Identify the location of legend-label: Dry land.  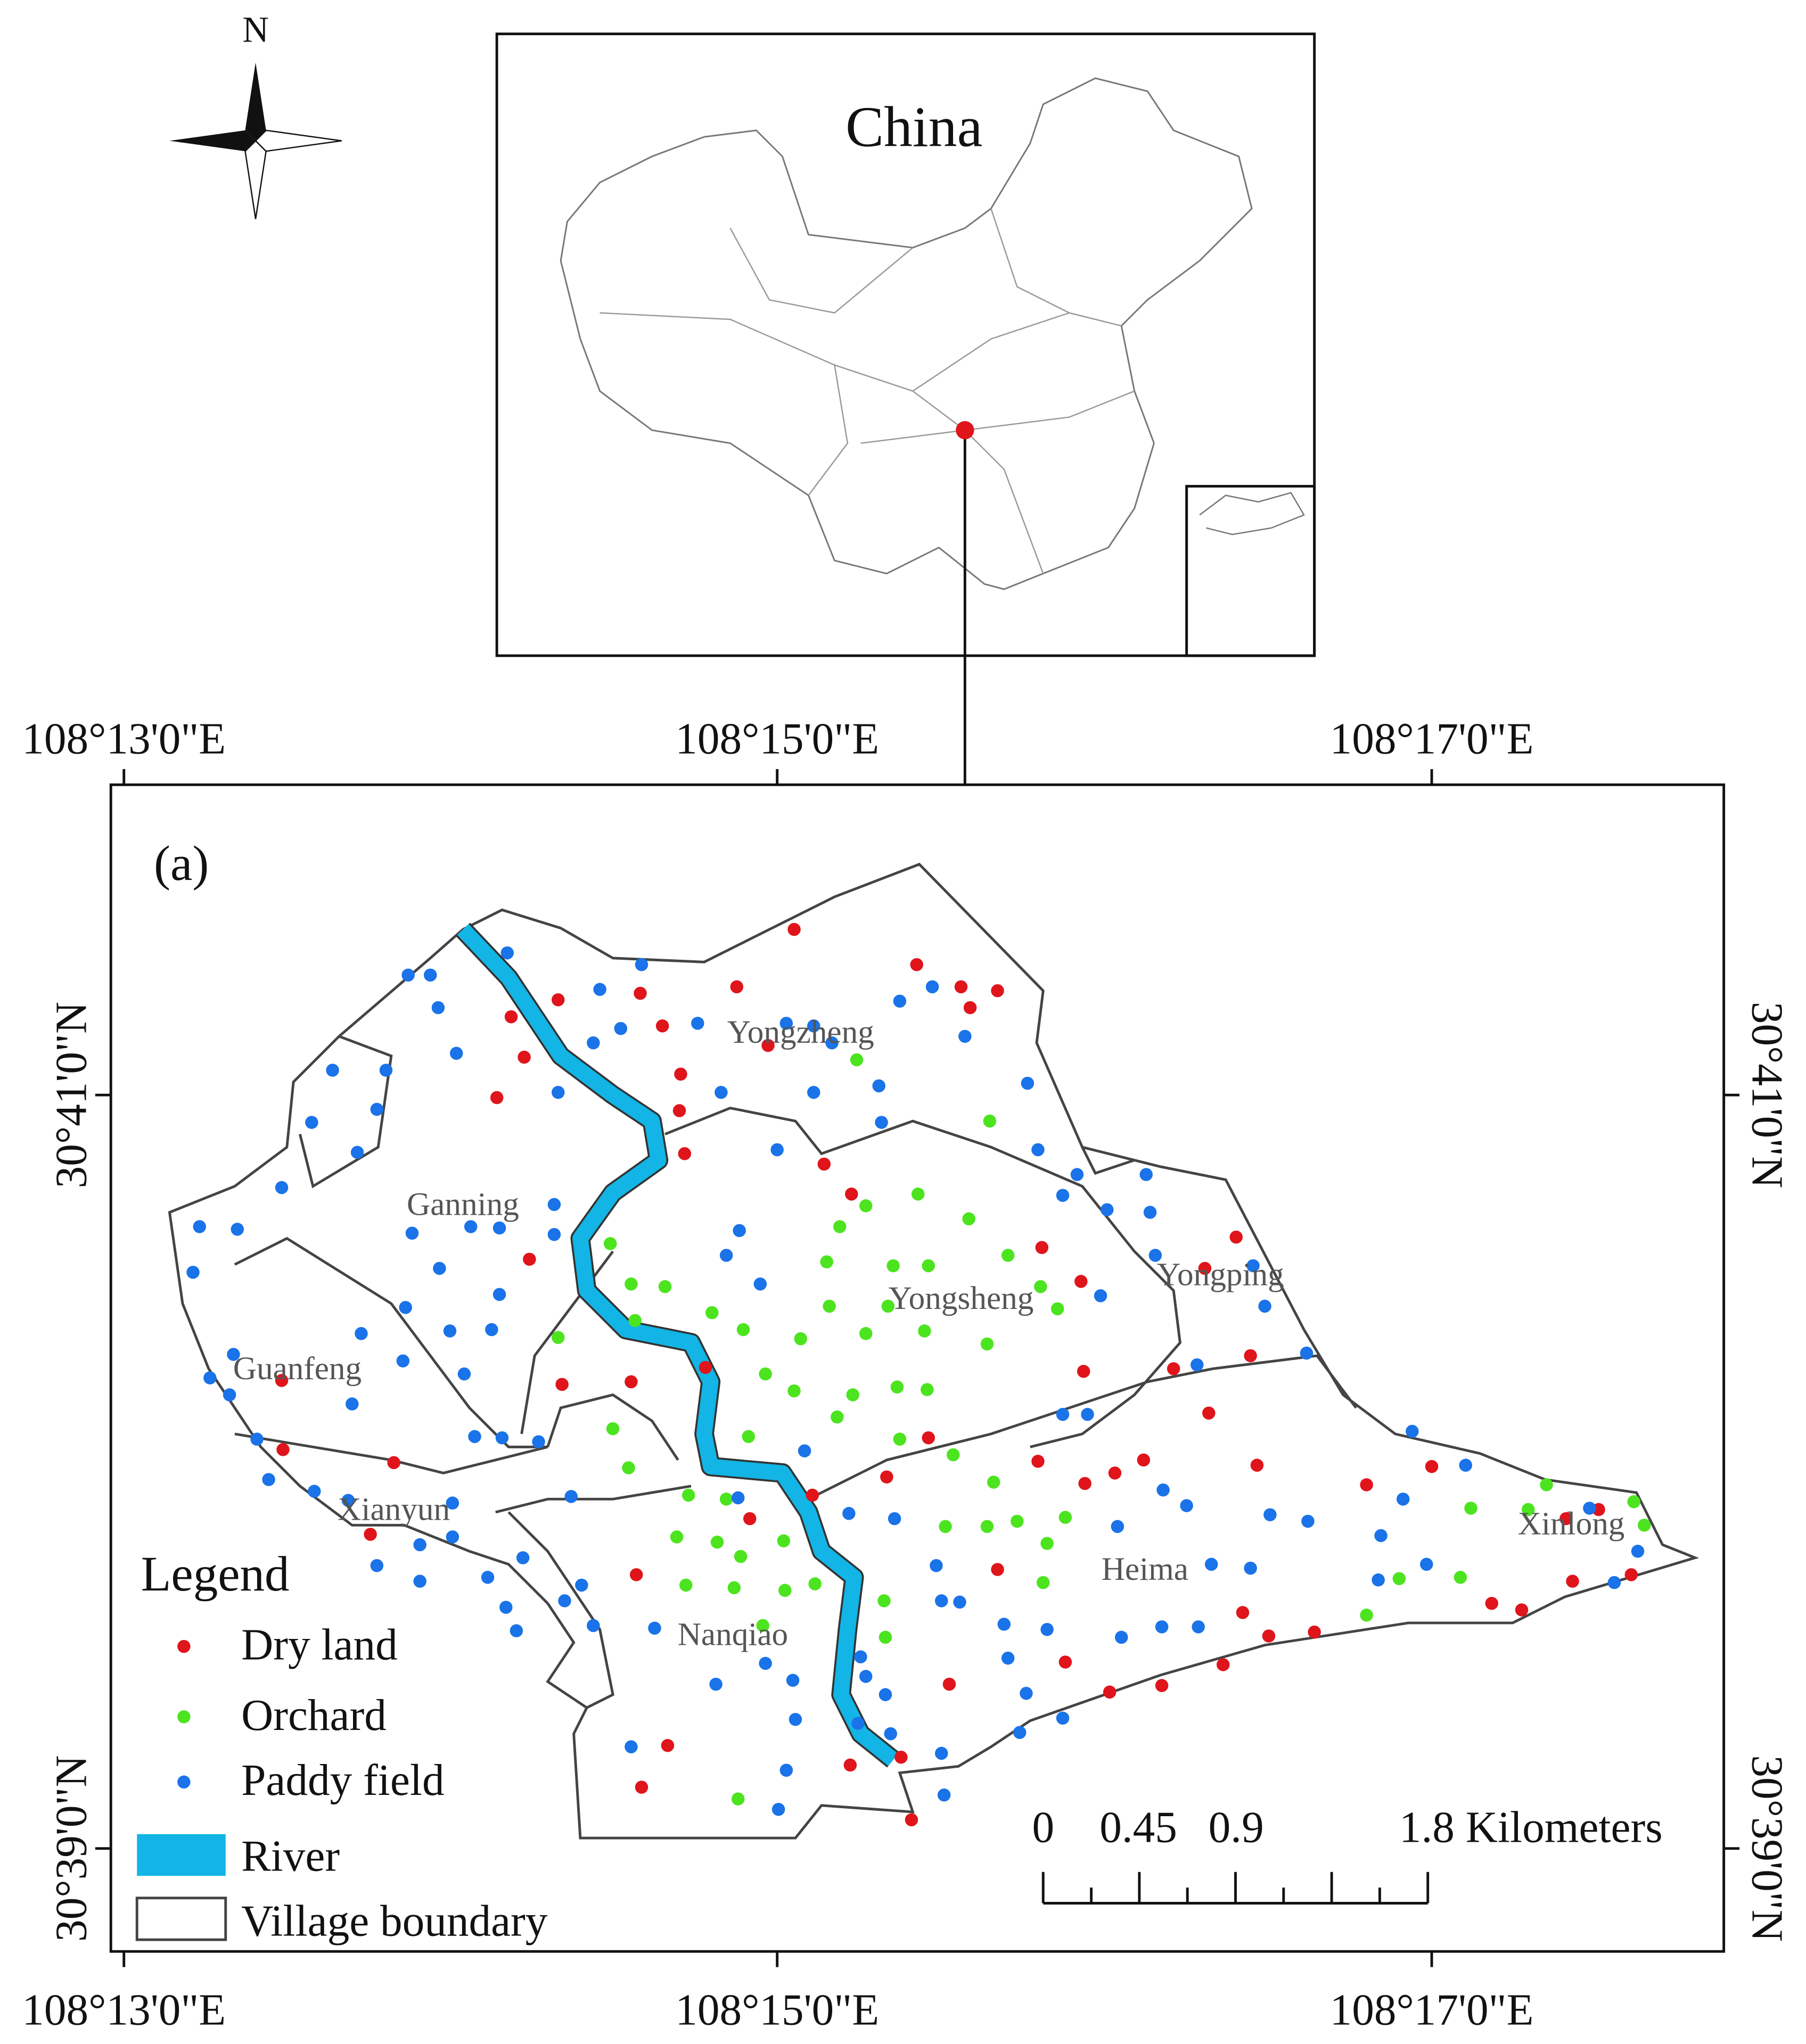
(319, 1645).